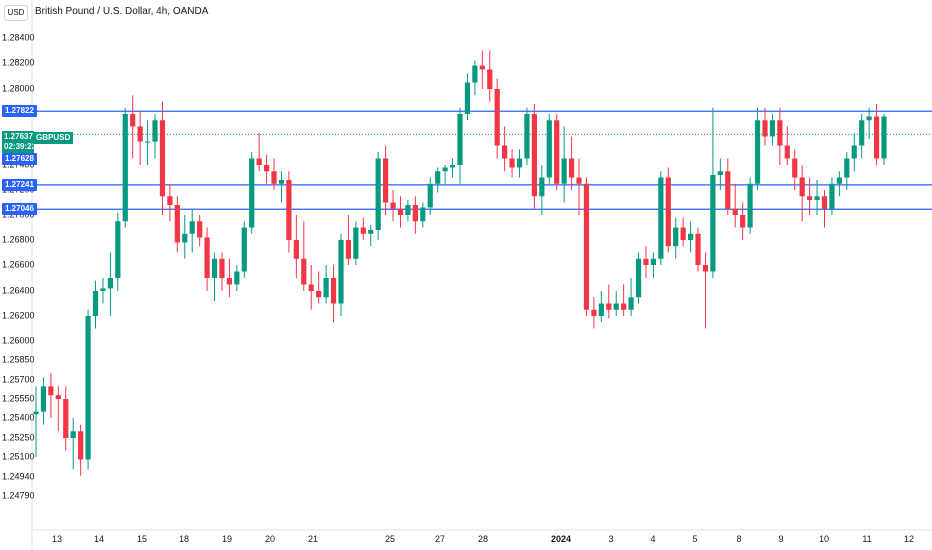 This screenshot has width=932, height=550. What do you see at coordinates (18, 290) in the screenshot?
I see `price-tick-label: 1.26400` at bounding box center [18, 290].